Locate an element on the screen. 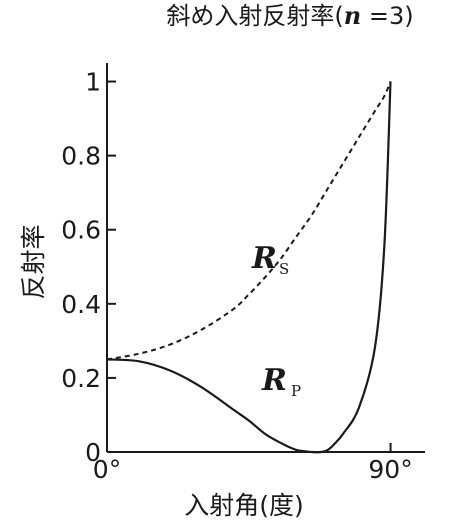  y-axis-label: 反射率 is located at coordinates (33, 261).